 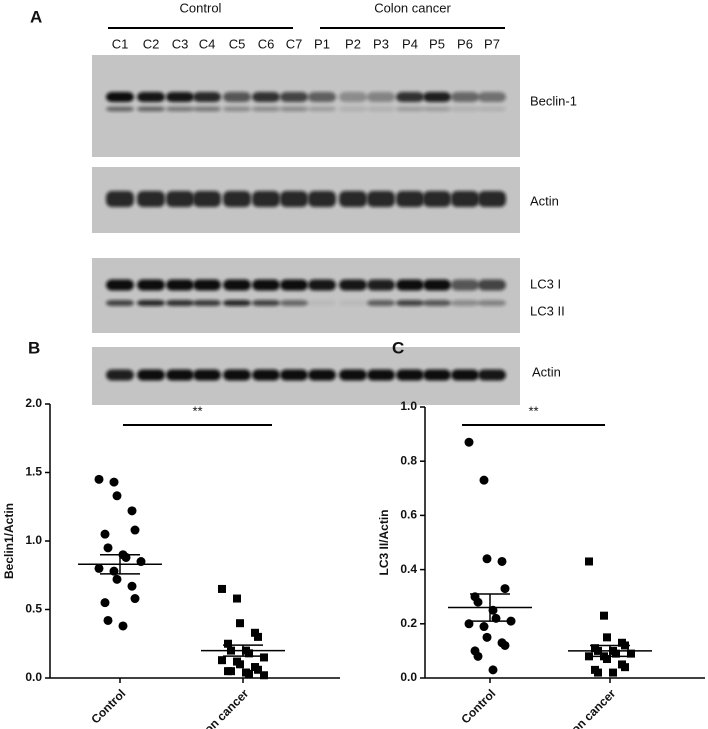 What do you see at coordinates (408, 515) in the screenshot?
I see `y-tick-label: 0.6` at bounding box center [408, 515].